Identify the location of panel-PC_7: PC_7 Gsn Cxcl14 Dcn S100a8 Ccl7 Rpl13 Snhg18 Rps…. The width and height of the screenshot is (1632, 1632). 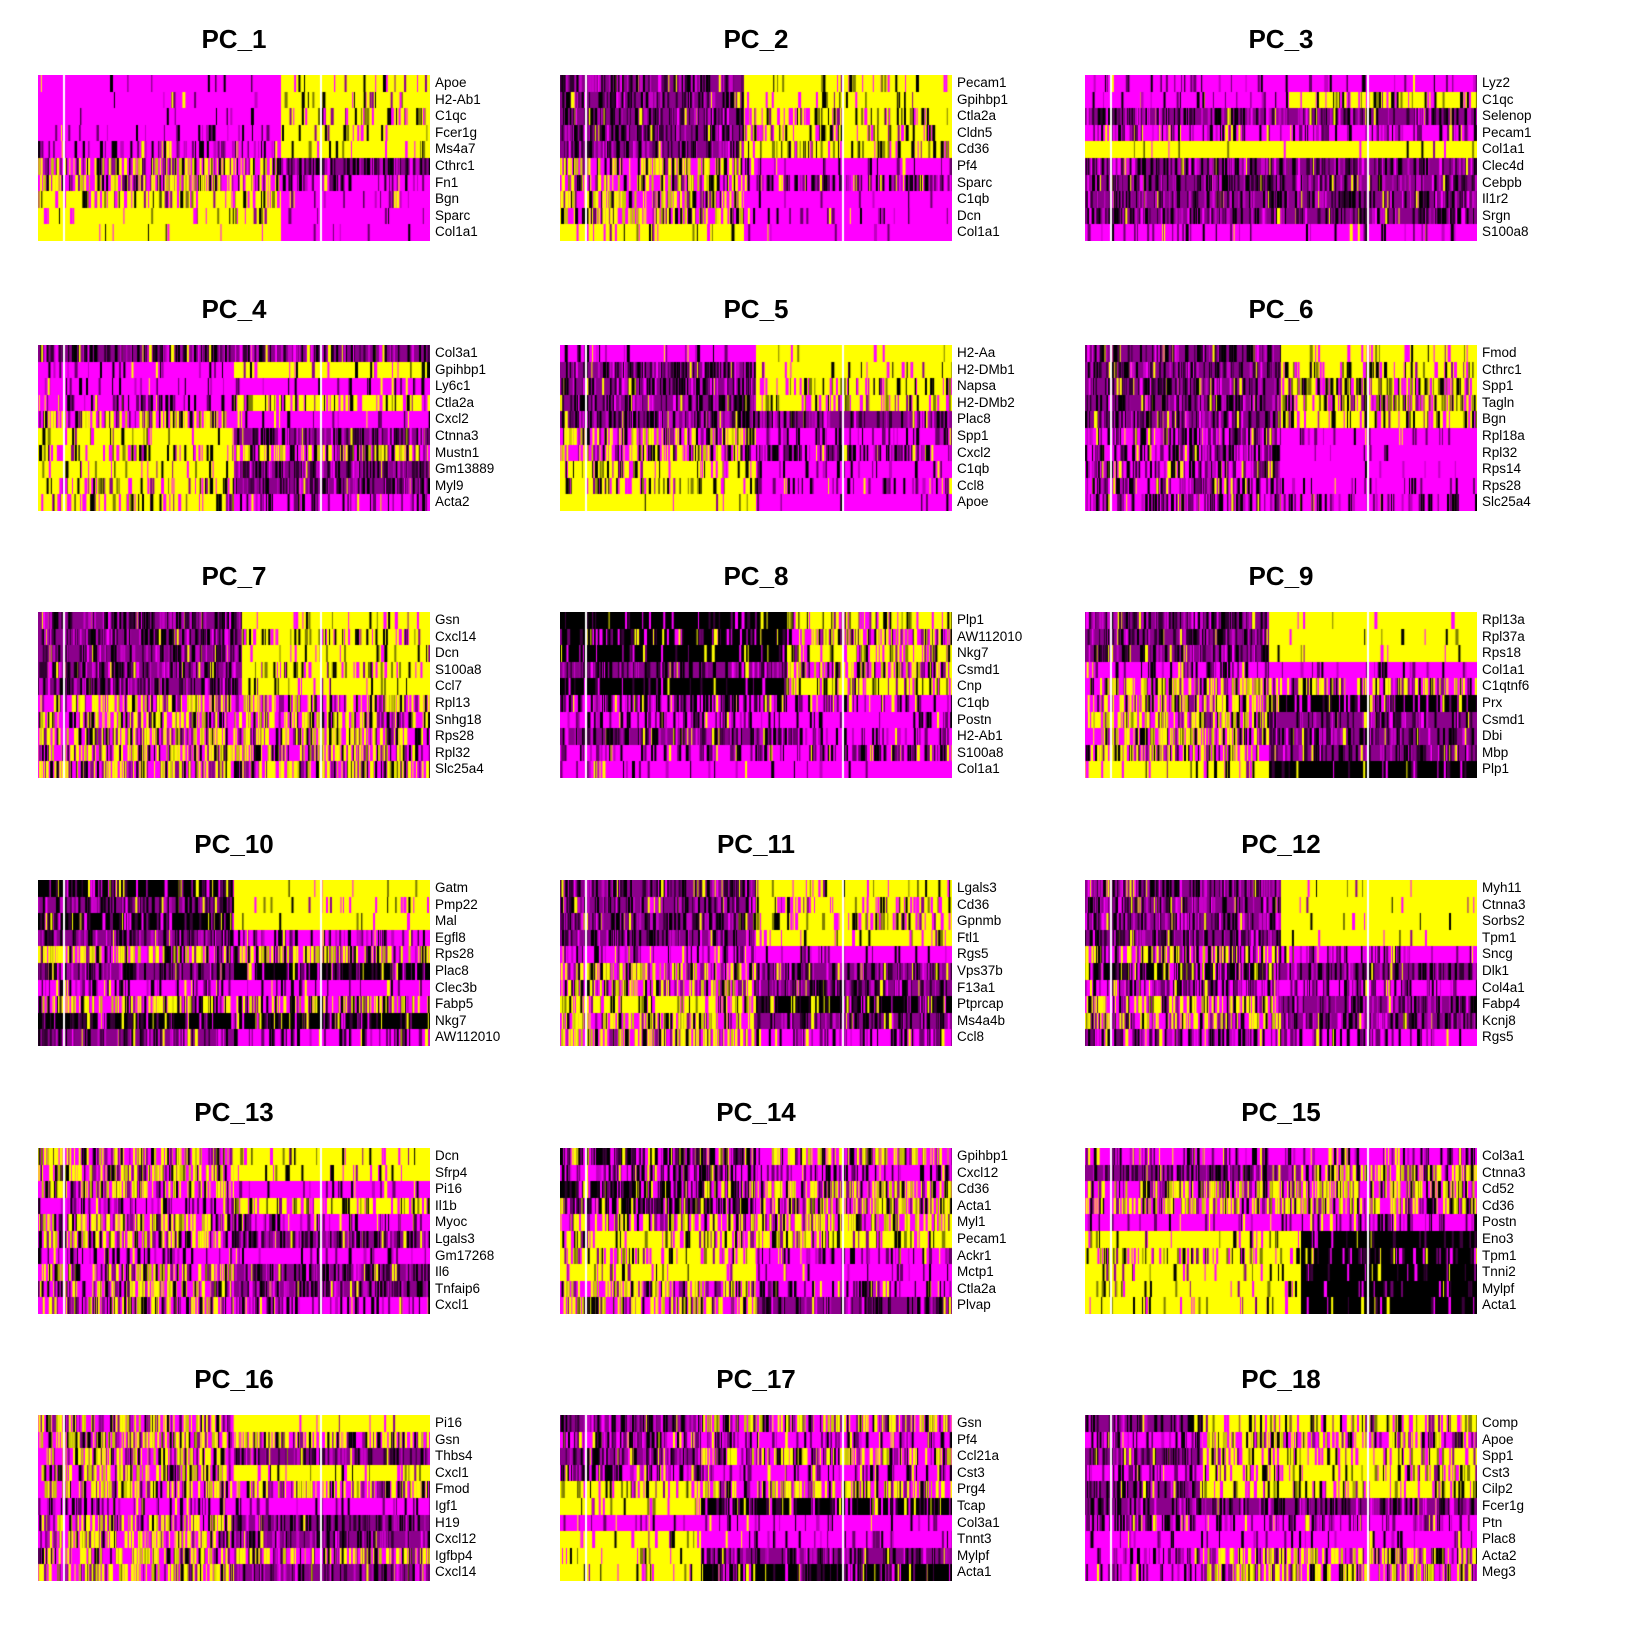
(299, 668).